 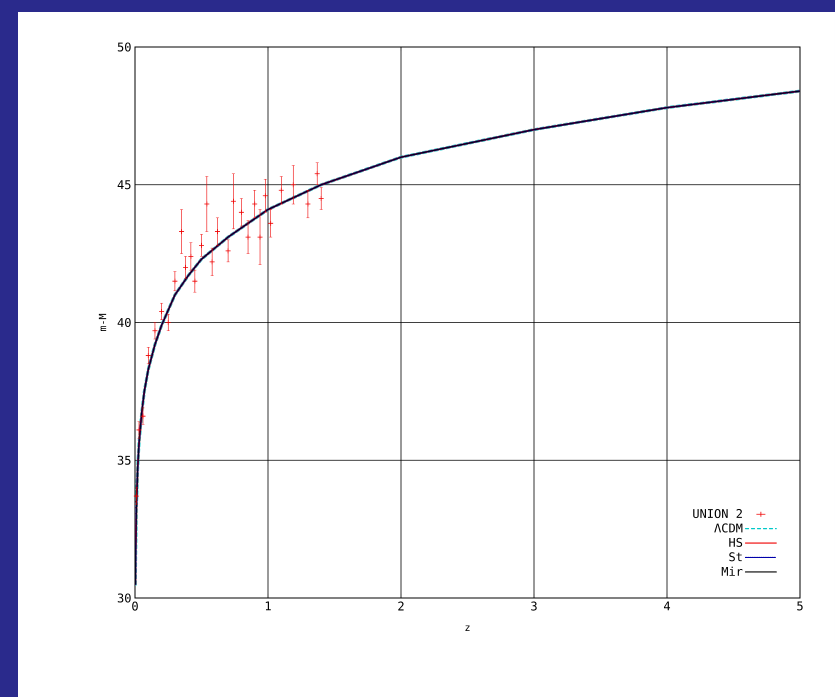 I want to click on x-tick-label: 4, so click(x=667, y=606).